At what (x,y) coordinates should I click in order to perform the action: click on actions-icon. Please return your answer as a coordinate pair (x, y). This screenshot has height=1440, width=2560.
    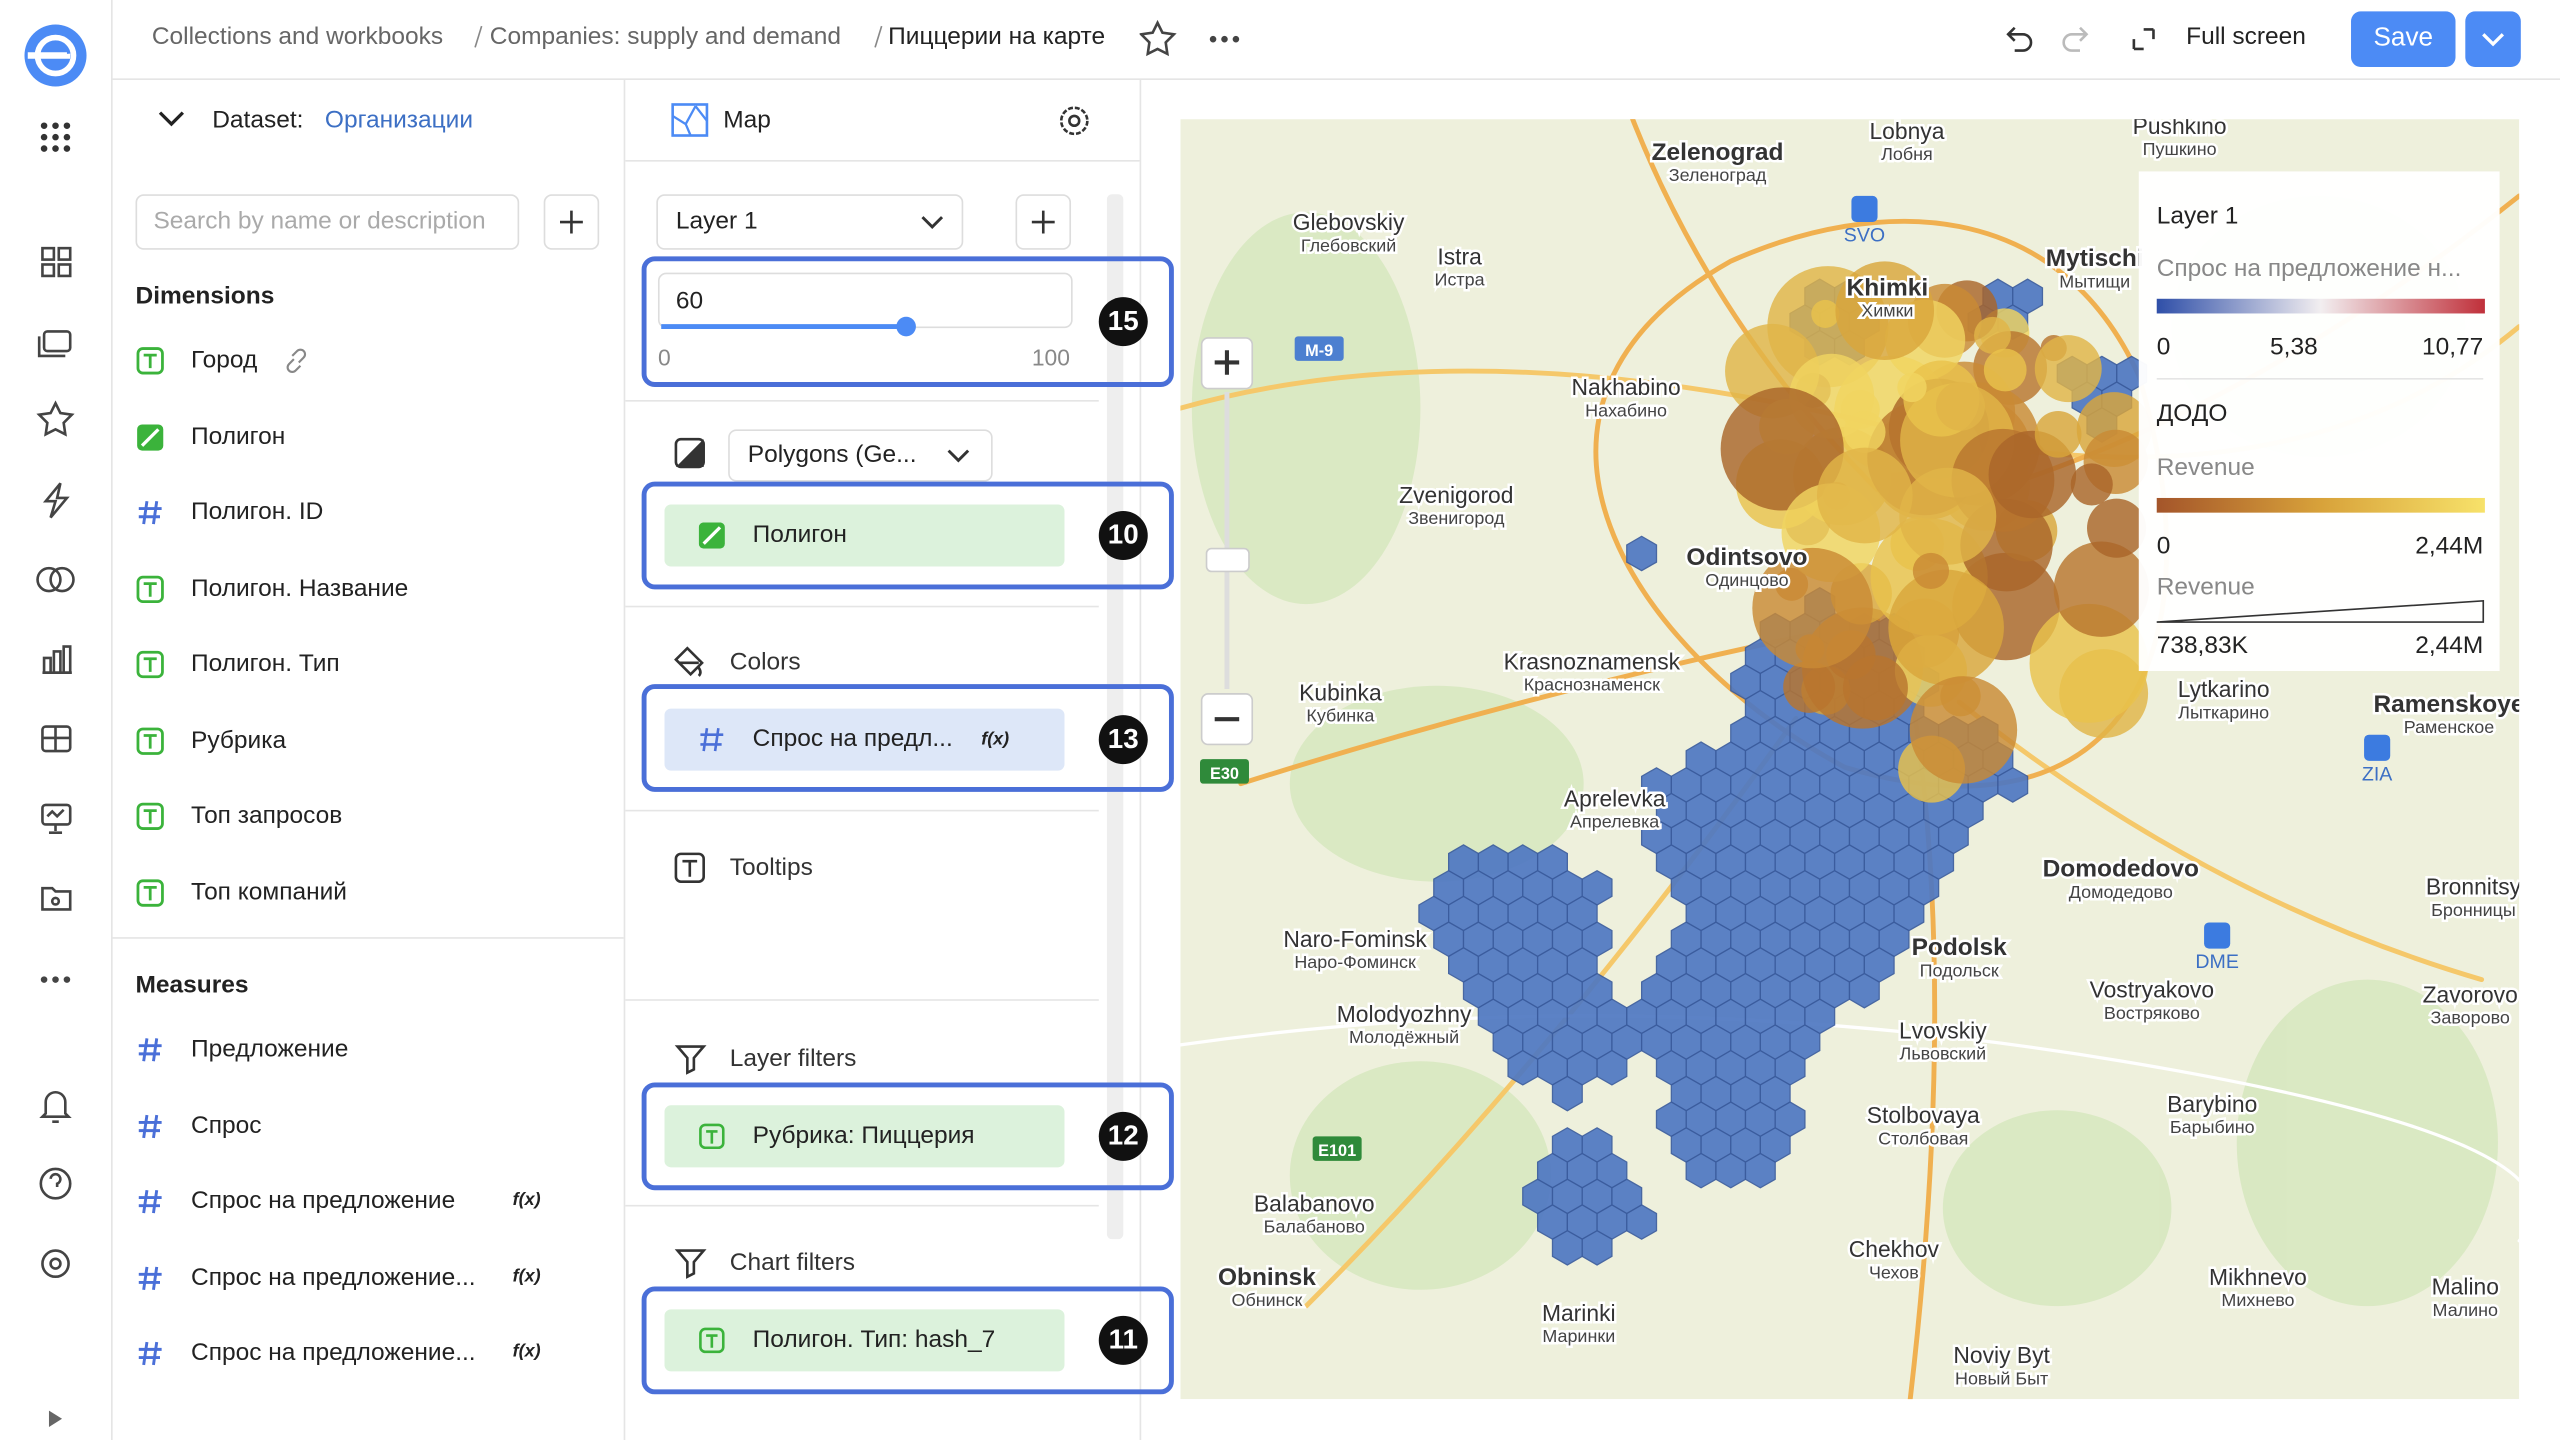
    Looking at the image, I should click on (56, 500).